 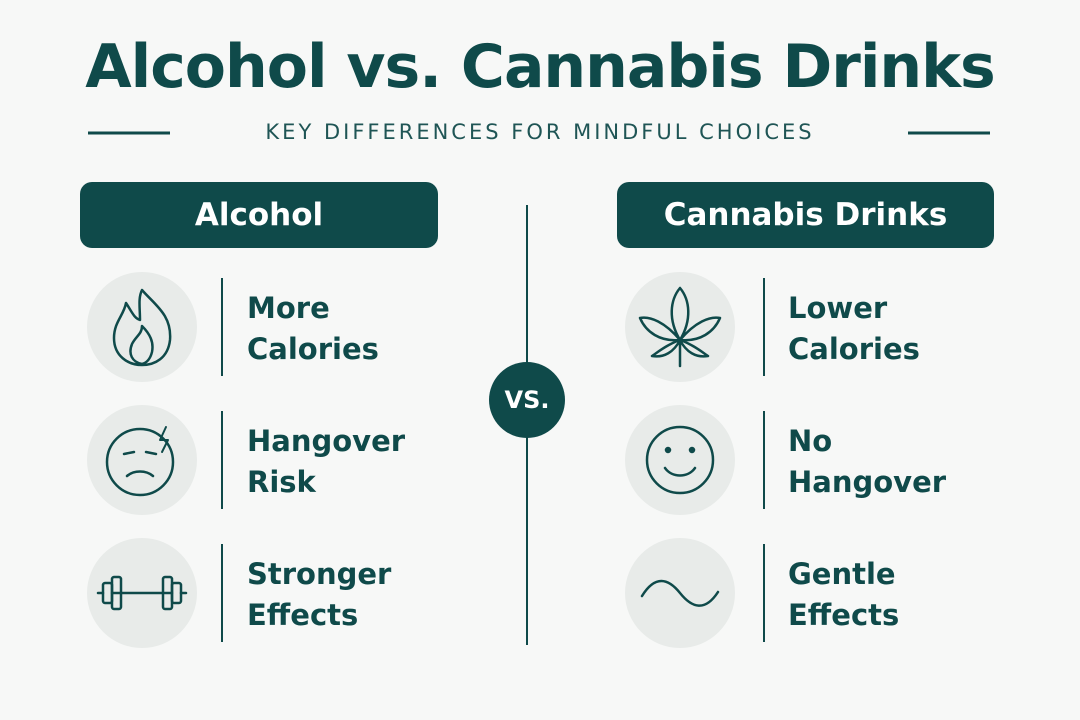 What do you see at coordinates (680, 593) in the screenshot?
I see `wave-icon` at bounding box center [680, 593].